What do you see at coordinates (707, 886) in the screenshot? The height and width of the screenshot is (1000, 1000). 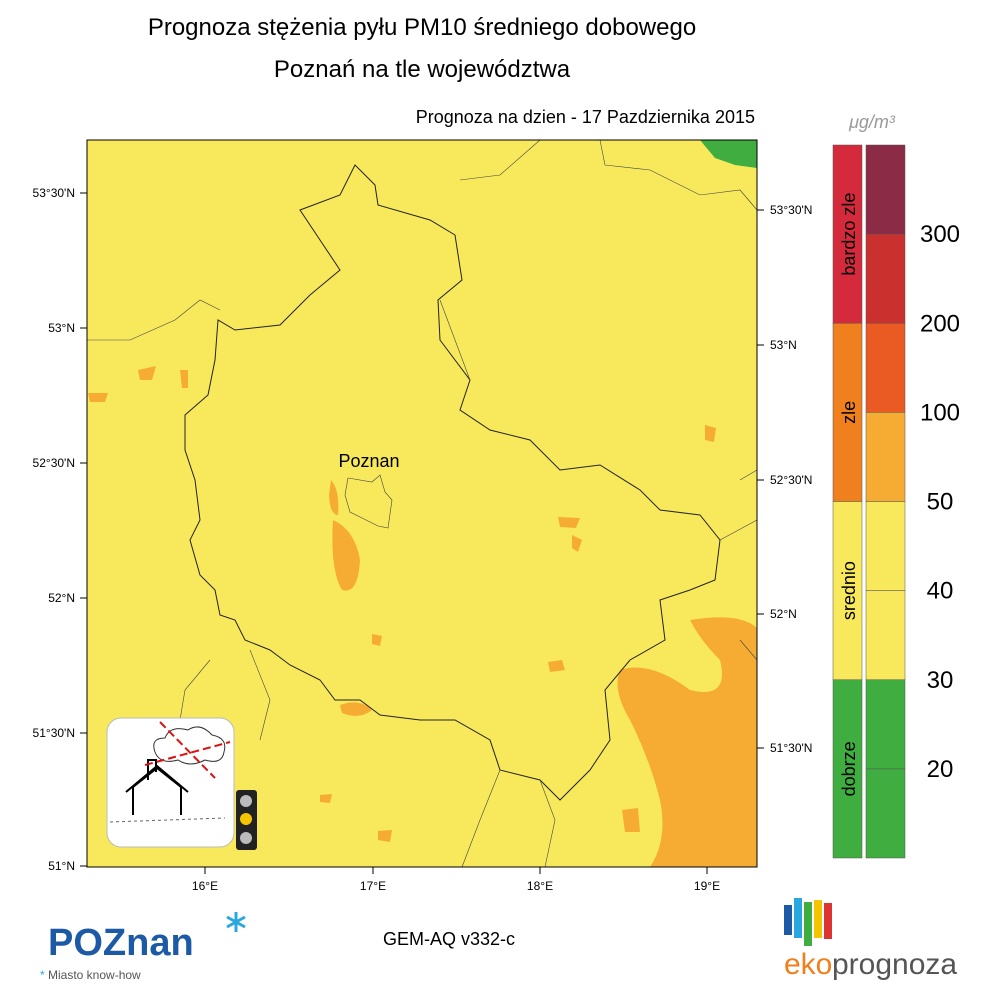 I see `lon-label: 19°E` at bounding box center [707, 886].